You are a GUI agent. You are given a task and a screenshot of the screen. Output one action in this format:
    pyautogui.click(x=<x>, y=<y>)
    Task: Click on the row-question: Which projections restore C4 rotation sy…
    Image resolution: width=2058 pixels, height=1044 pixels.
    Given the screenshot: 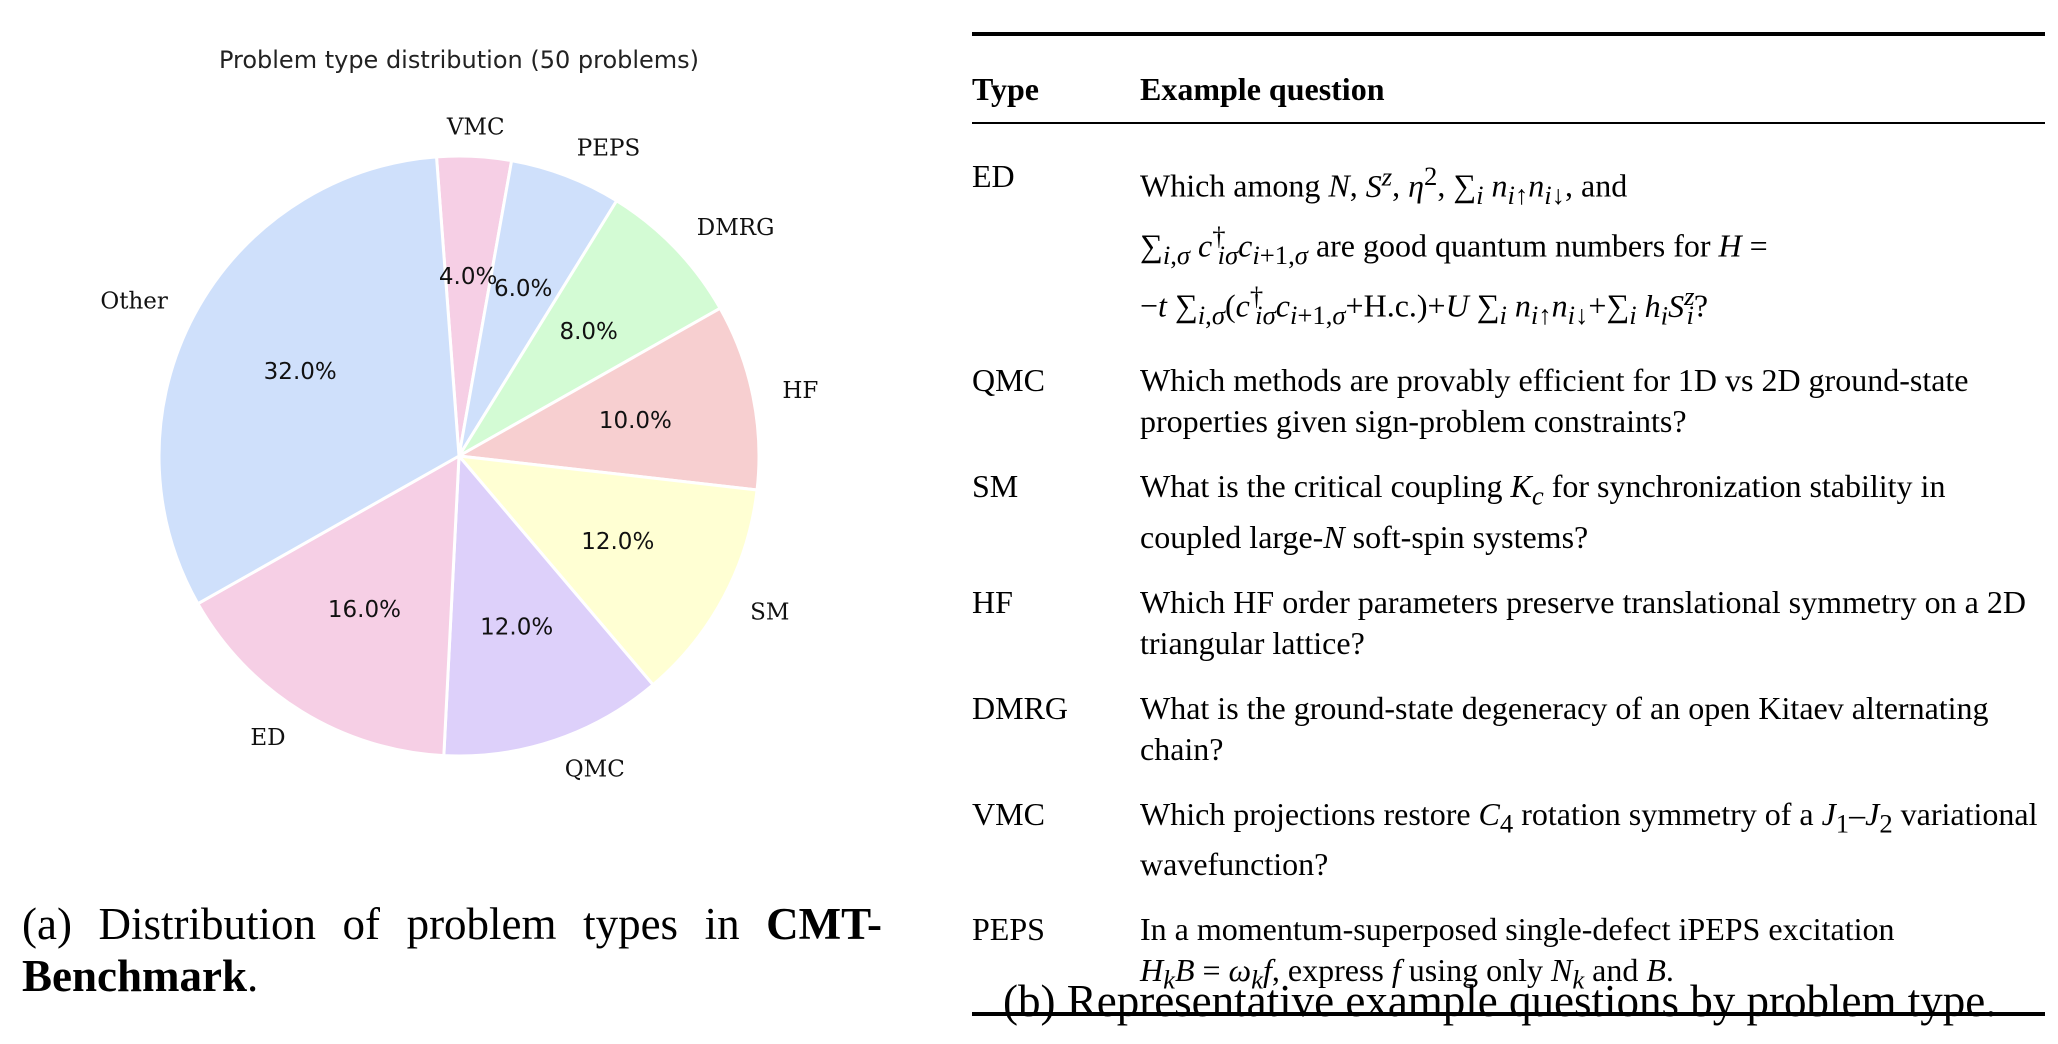 What is the action you would take?
    pyautogui.click(x=1589, y=838)
    